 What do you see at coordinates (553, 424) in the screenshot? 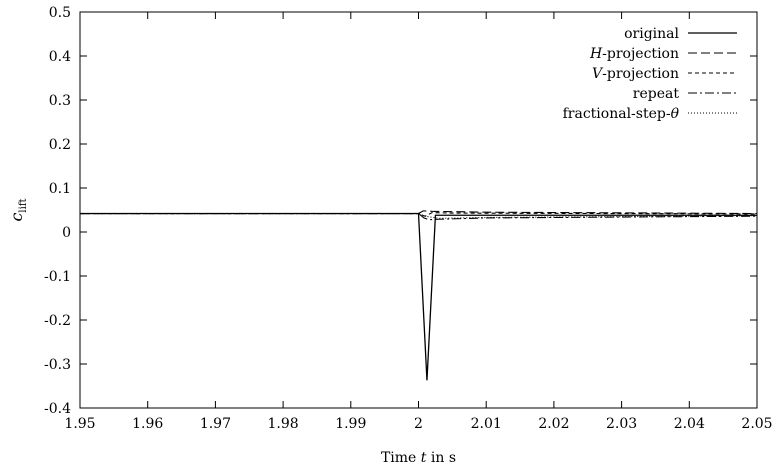
I see `x-tick-label: 2.02` at bounding box center [553, 424].